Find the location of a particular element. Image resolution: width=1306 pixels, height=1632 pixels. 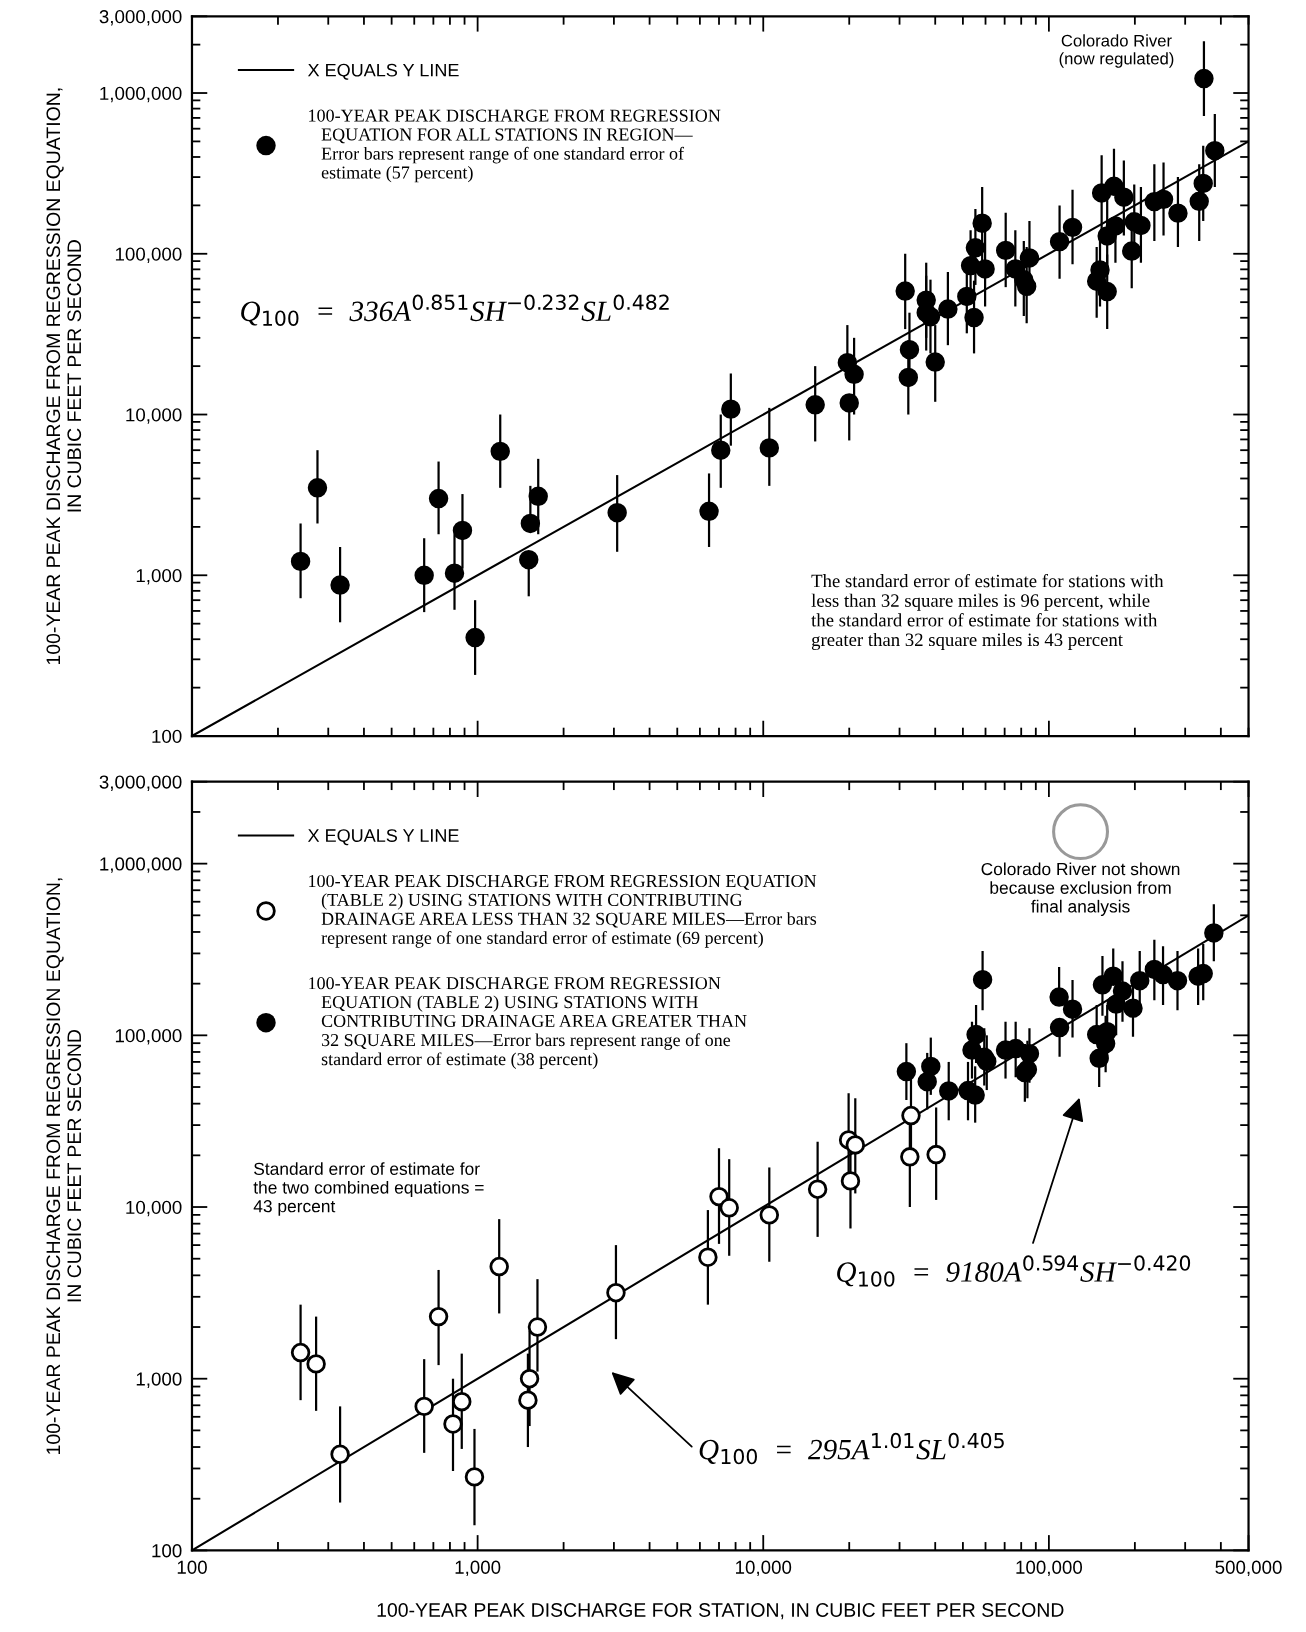

legend-label: 100-YEAR PEAK DISCHARGE FROM REGRESSION EQUATION FOR ALL STATIONS IN REGION— Error bars represent range of one standard error of estimate (57 percent) is located at coordinates (515, 146).